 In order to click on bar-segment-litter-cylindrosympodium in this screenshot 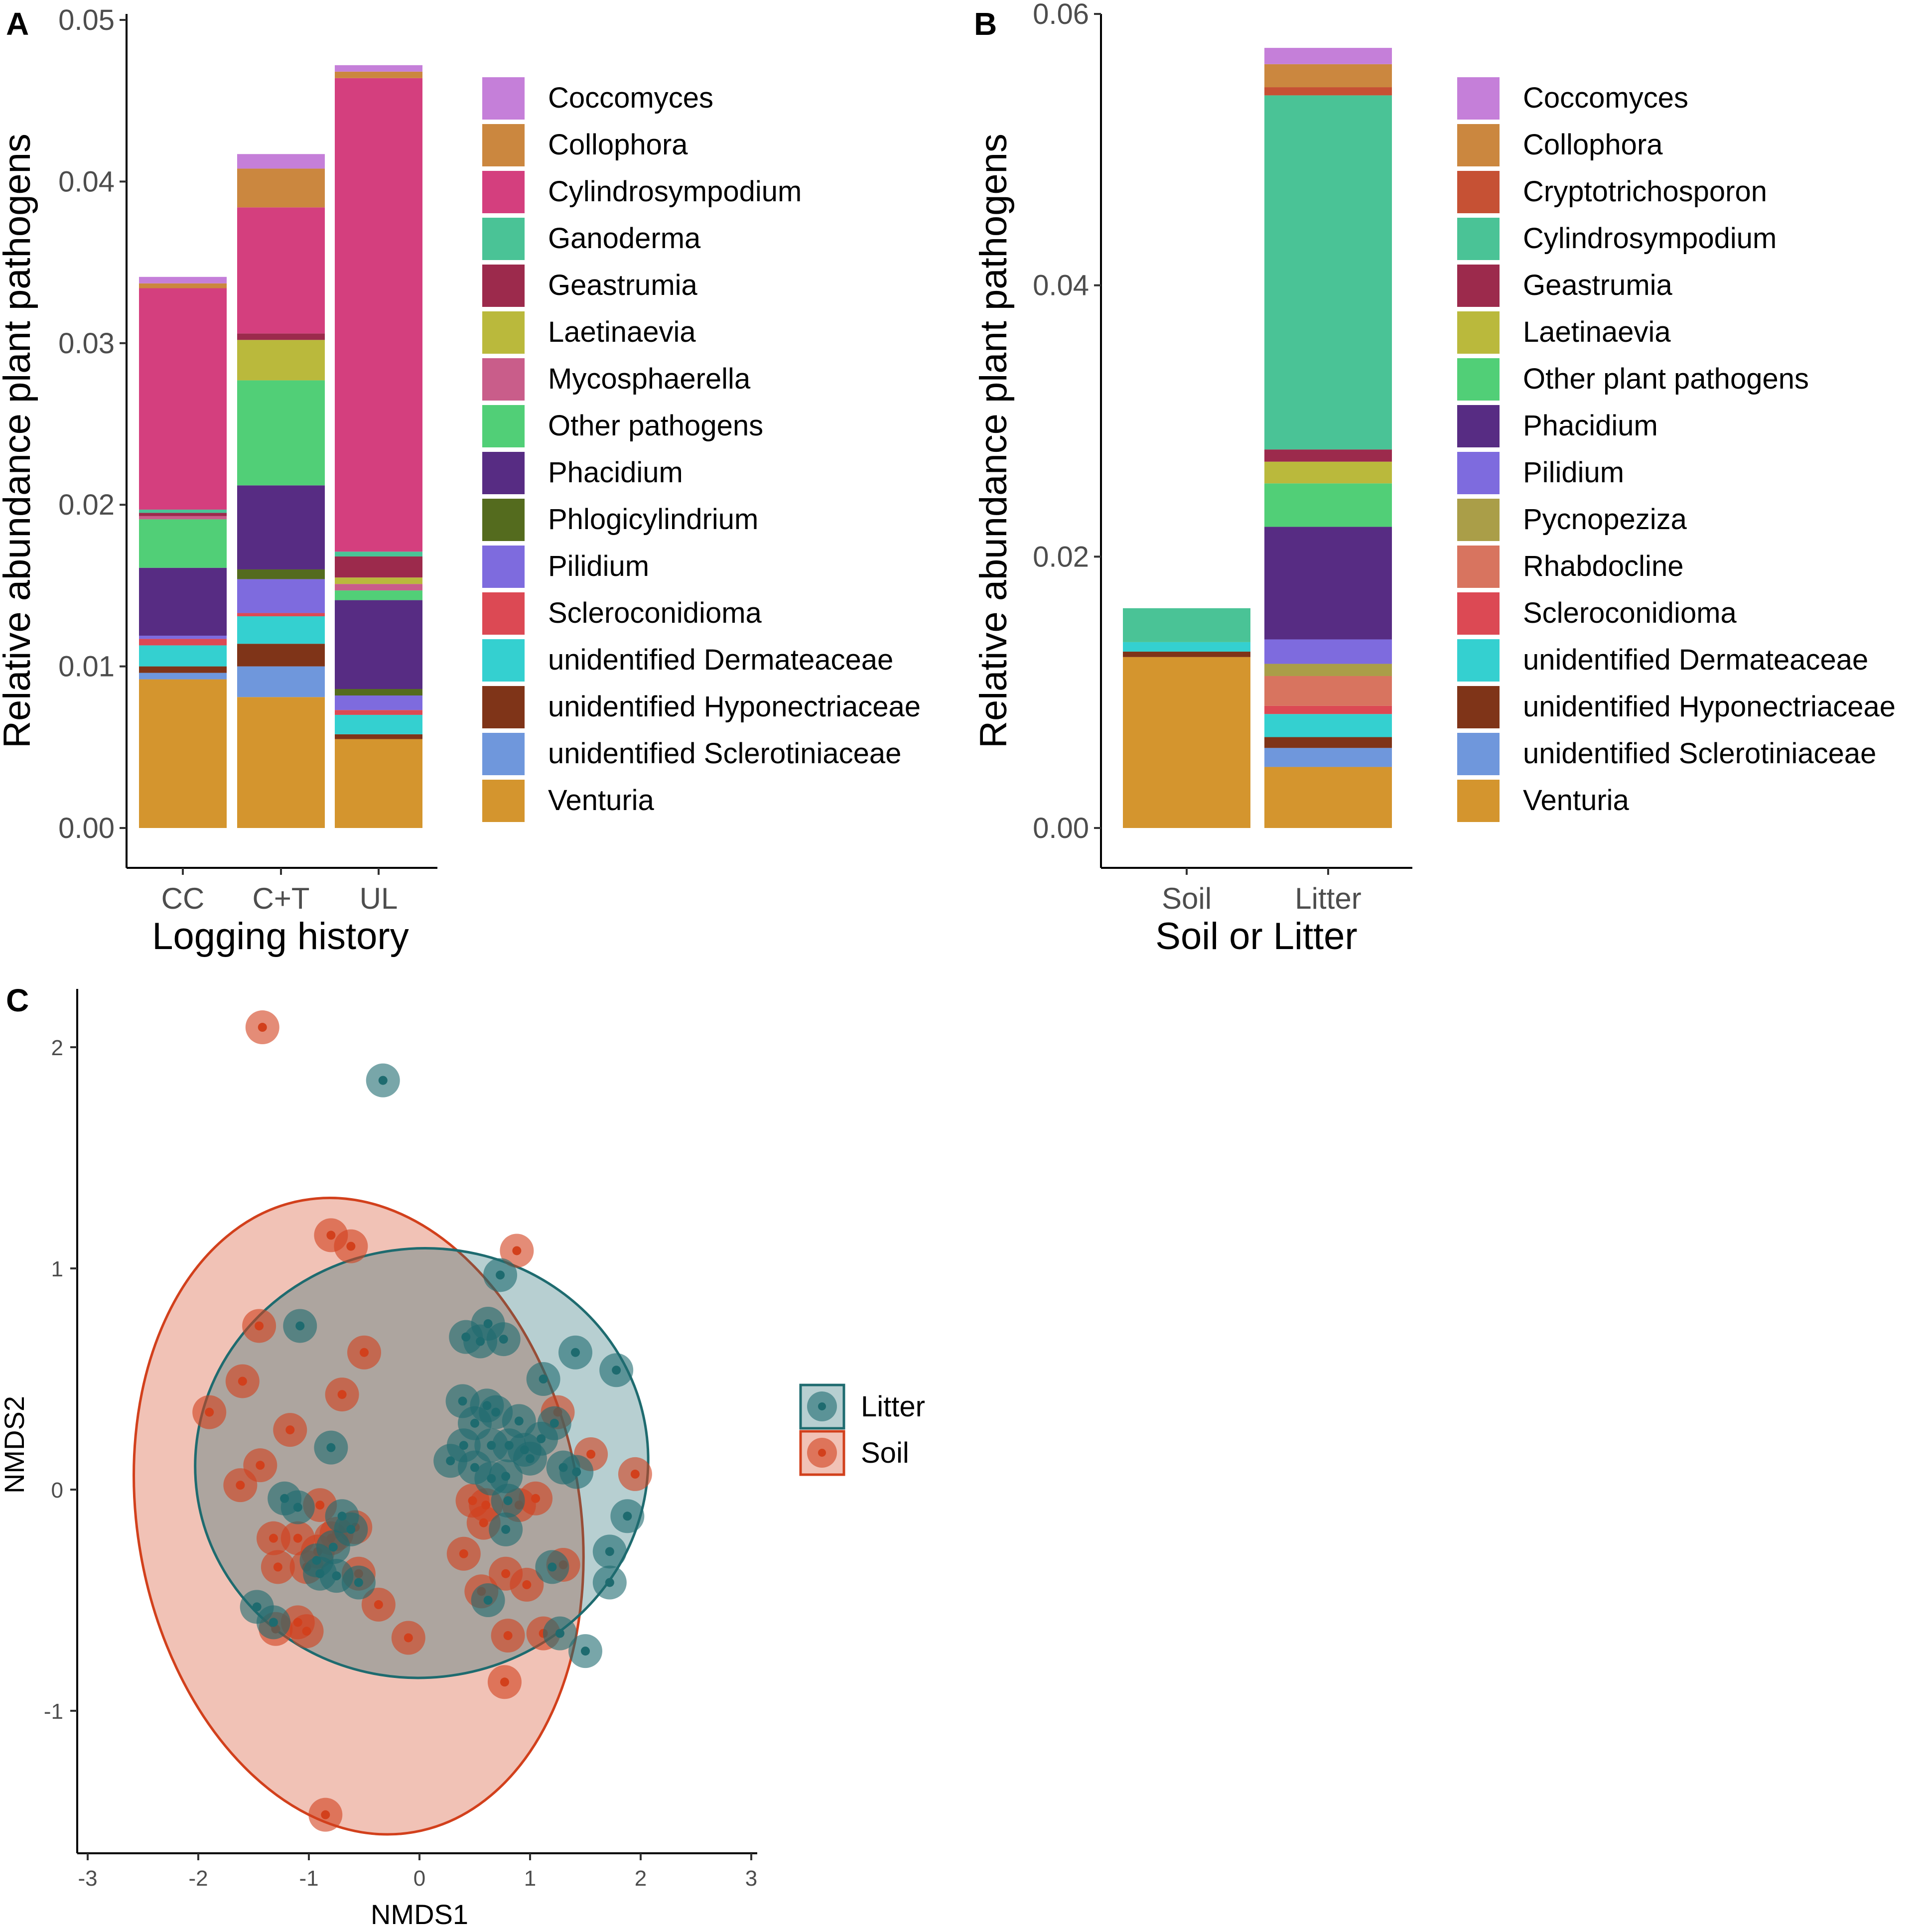, I will do `click(1328, 272)`.